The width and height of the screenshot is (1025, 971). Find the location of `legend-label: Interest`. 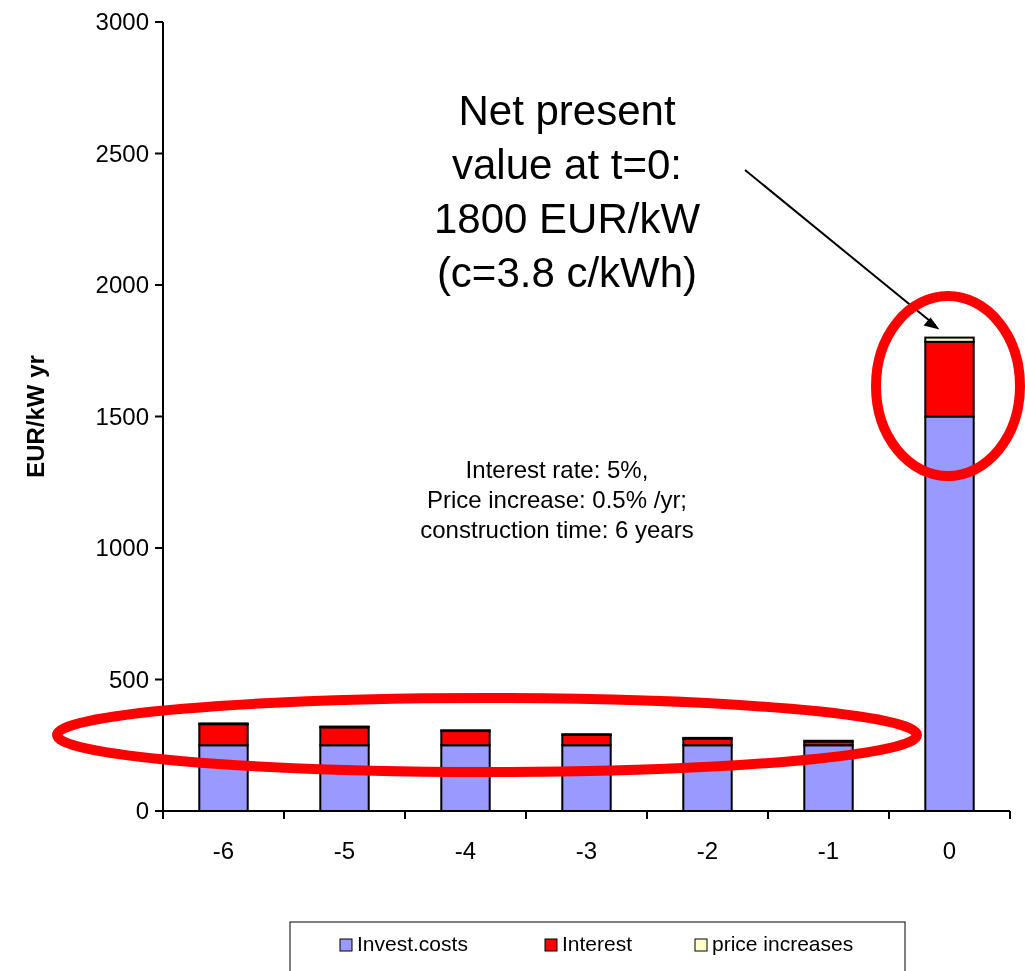

legend-label: Interest is located at coordinates (597, 943).